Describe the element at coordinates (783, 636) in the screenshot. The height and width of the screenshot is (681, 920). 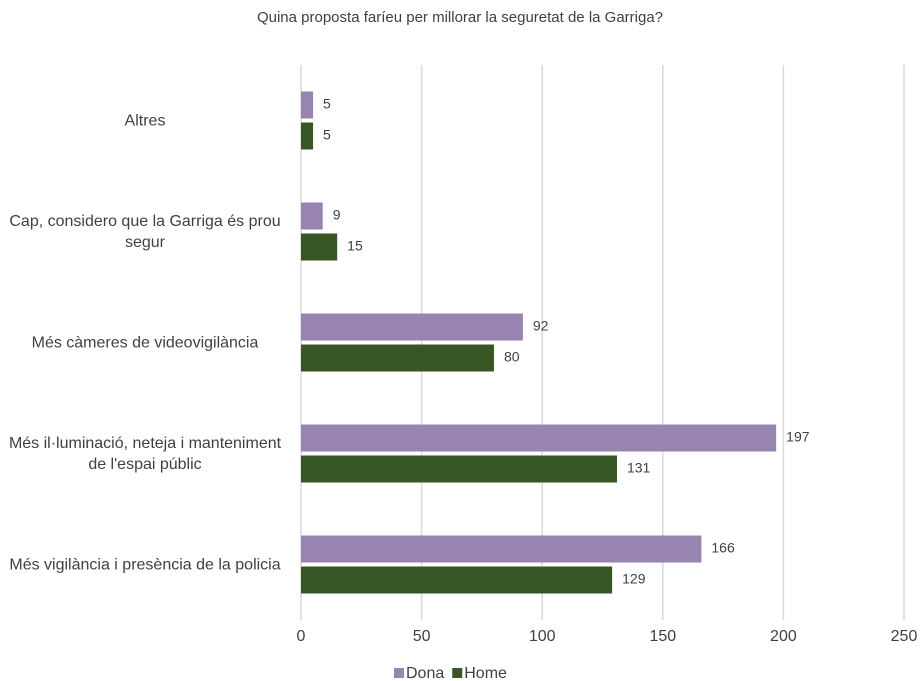
I see `x-tick-label: 200` at that location.